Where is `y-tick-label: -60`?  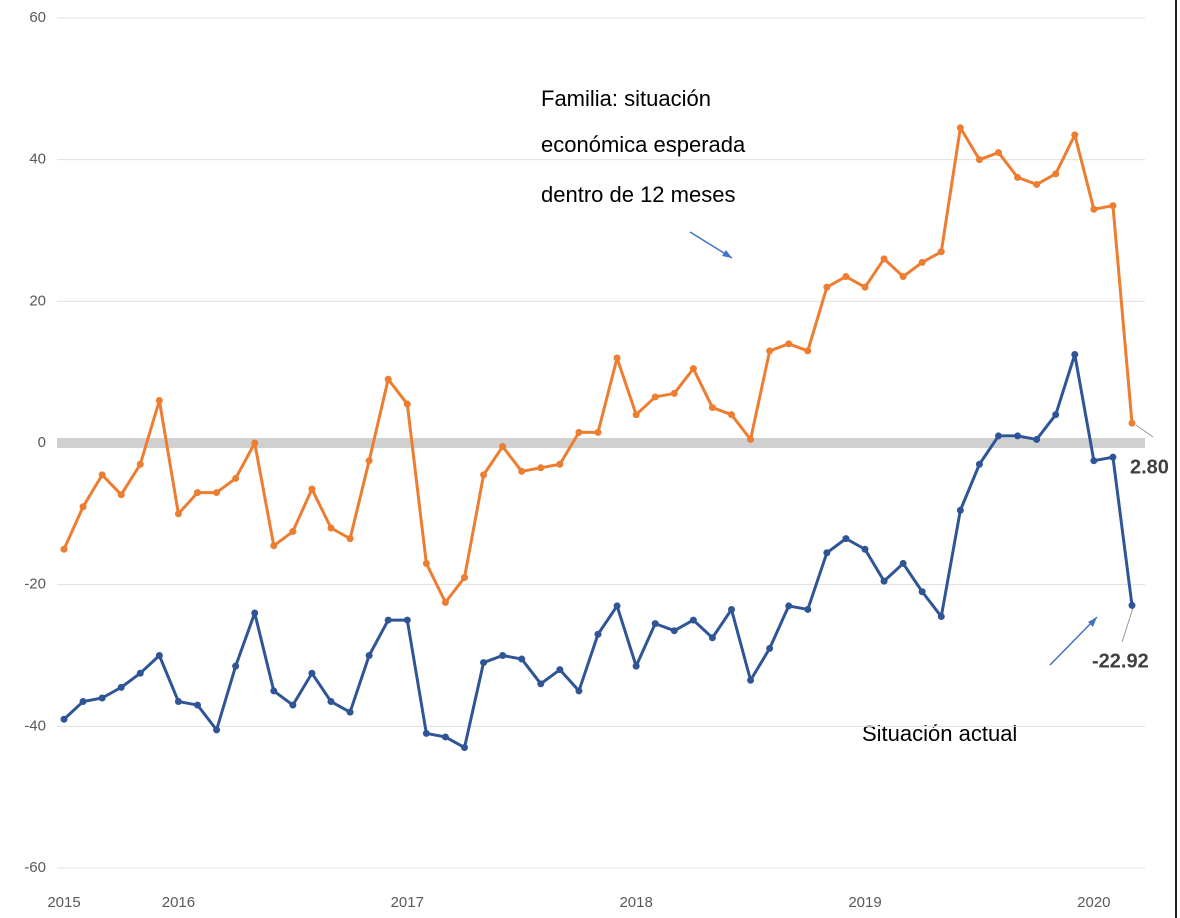
y-tick-label: -60 is located at coordinates (35, 867).